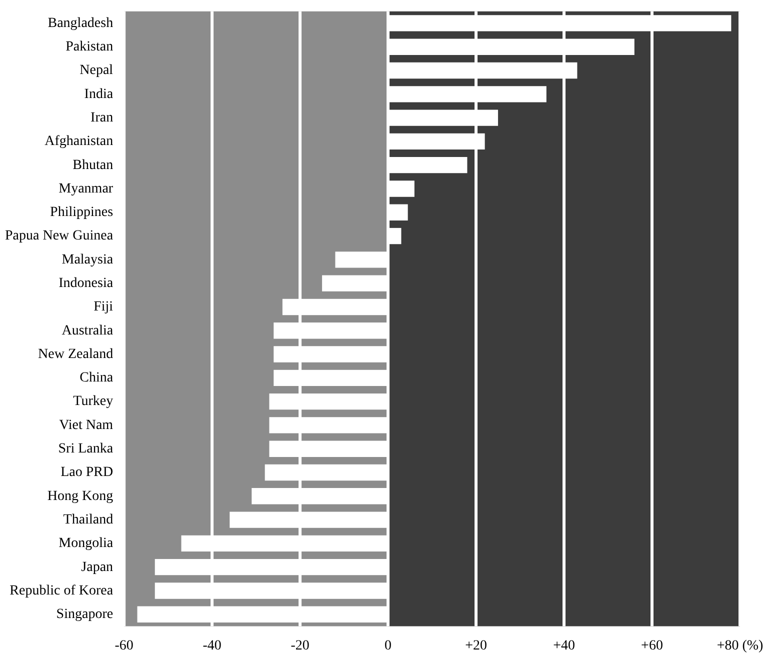  I want to click on y-tick-label: China, so click(97, 378).